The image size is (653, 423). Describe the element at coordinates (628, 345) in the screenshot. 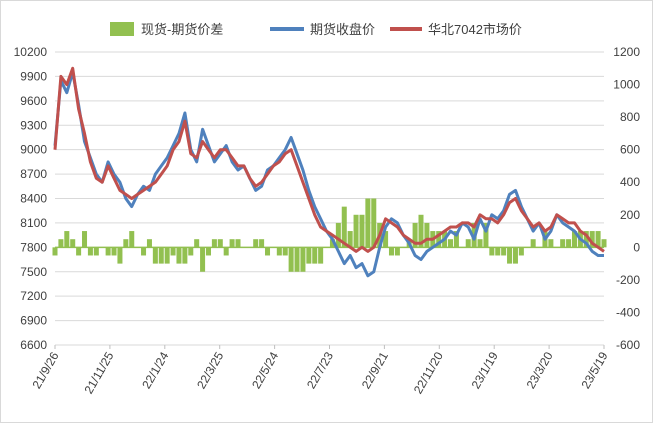

I see `right-tick-label: -600` at that location.